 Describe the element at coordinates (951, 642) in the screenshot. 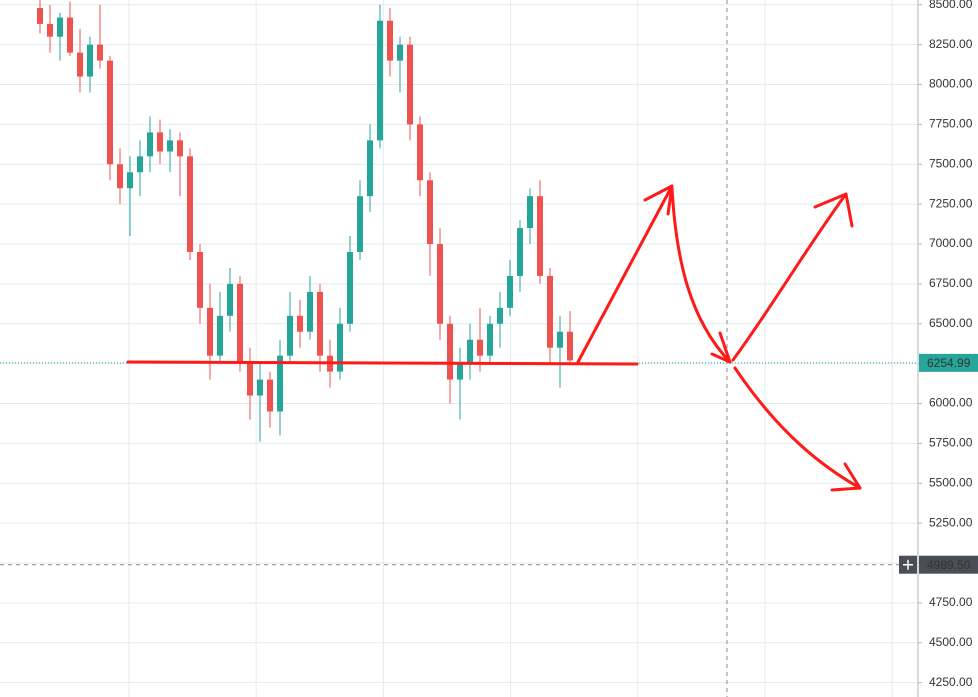

I see `y-tick-label: 4500.00` at that location.